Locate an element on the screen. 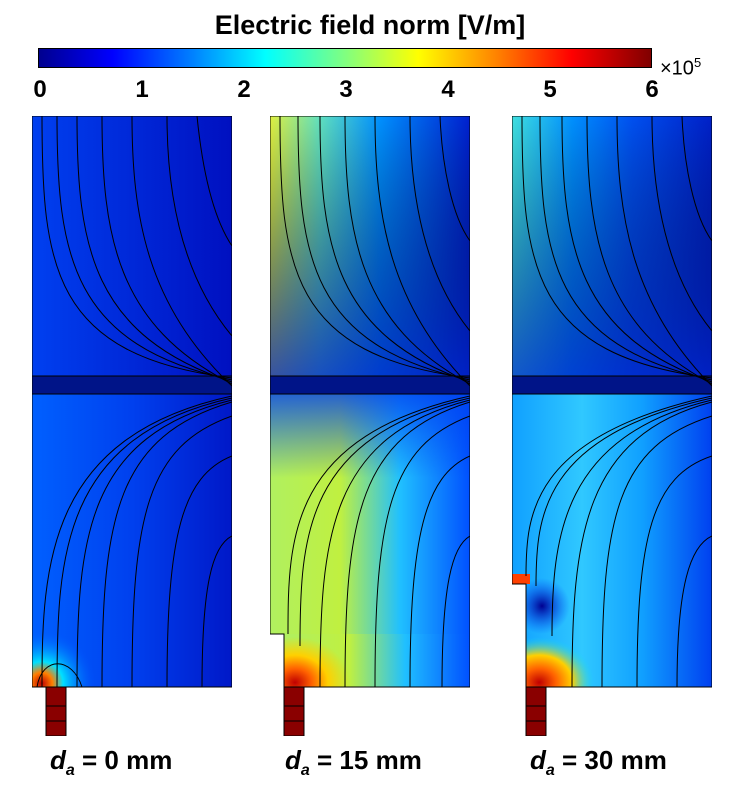 The width and height of the screenshot is (740, 793). colorbar-multiplier: ×10⁵ is located at coordinates (681, 67).